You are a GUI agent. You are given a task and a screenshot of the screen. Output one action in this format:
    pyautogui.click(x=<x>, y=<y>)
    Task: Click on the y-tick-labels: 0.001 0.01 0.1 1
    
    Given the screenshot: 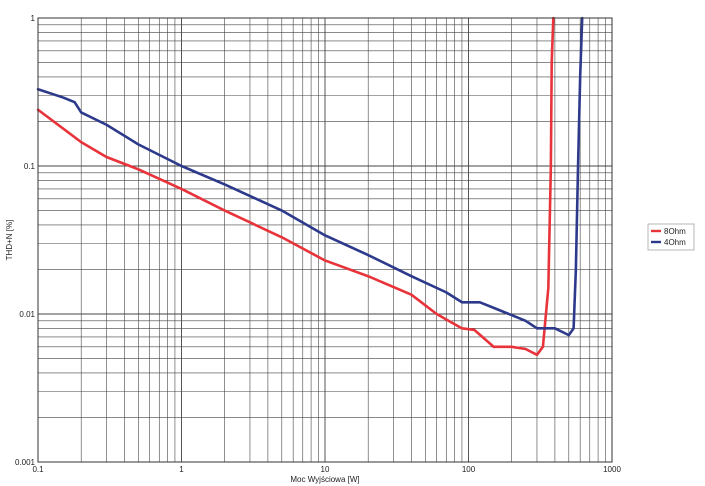 What is the action you would take?
    pyautogui.click(x=25, y=240)
    